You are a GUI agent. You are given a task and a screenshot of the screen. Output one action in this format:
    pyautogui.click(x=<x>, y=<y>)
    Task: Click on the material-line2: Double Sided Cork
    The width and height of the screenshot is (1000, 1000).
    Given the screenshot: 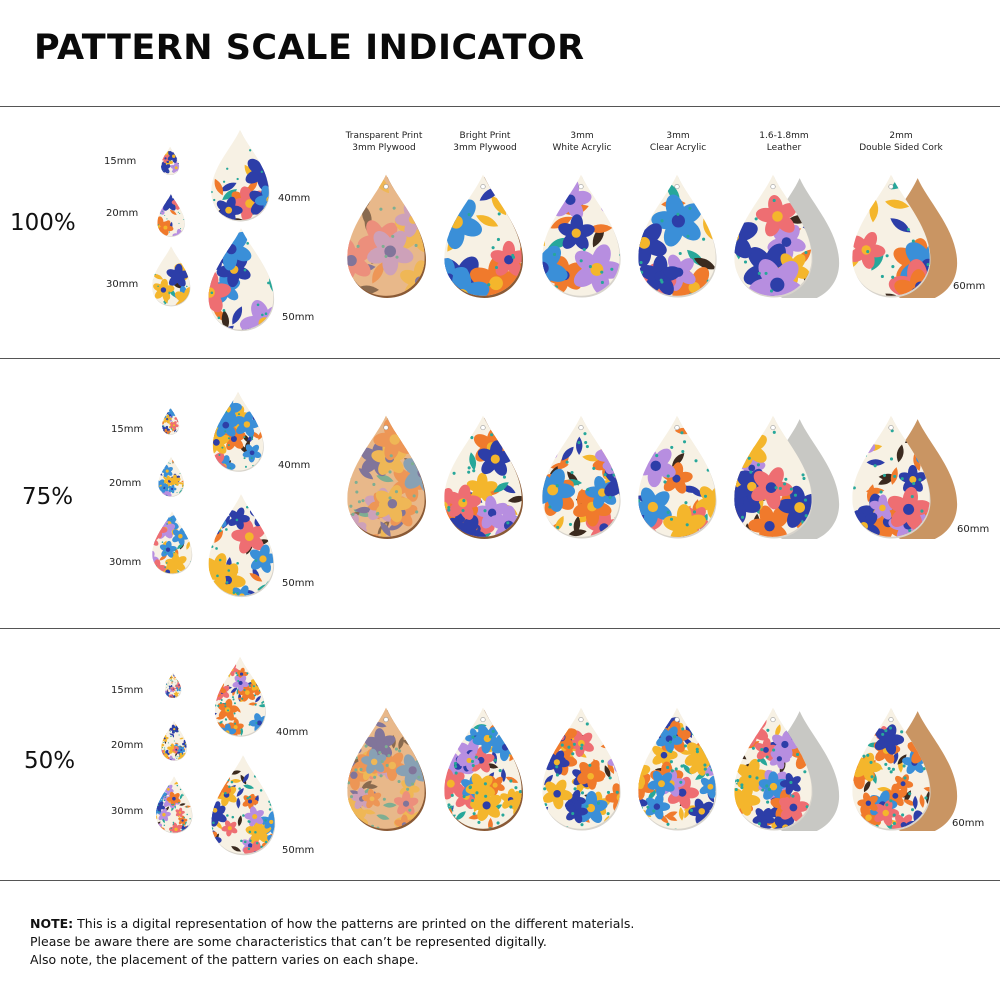 What is the action you would take?
    pyautogui.click(x=901, y=148)
    